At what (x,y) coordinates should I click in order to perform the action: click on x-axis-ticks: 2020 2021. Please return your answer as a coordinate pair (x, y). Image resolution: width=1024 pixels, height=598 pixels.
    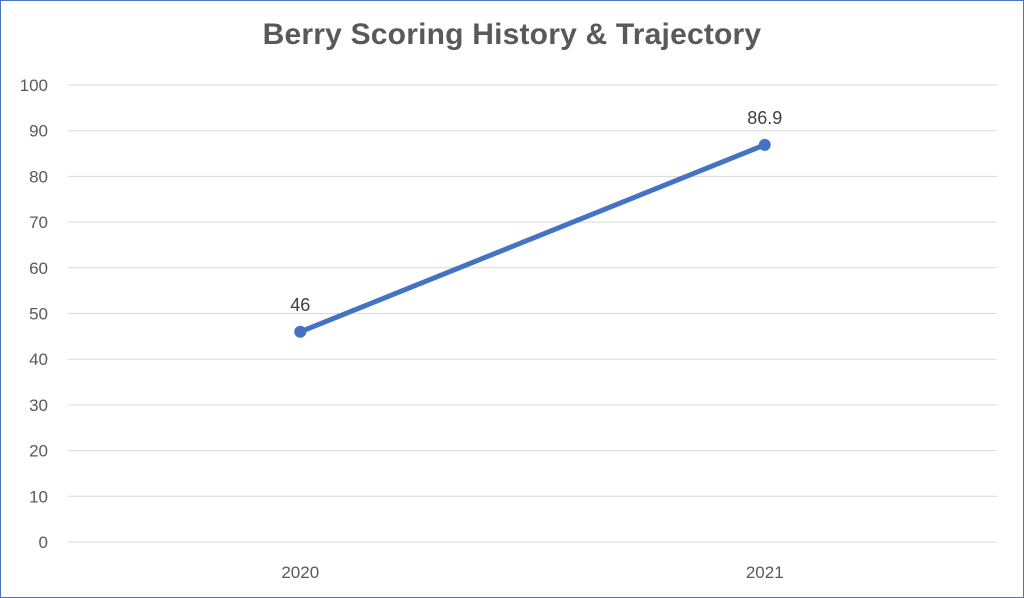
    Looking at the image, I should click on (532, 572).